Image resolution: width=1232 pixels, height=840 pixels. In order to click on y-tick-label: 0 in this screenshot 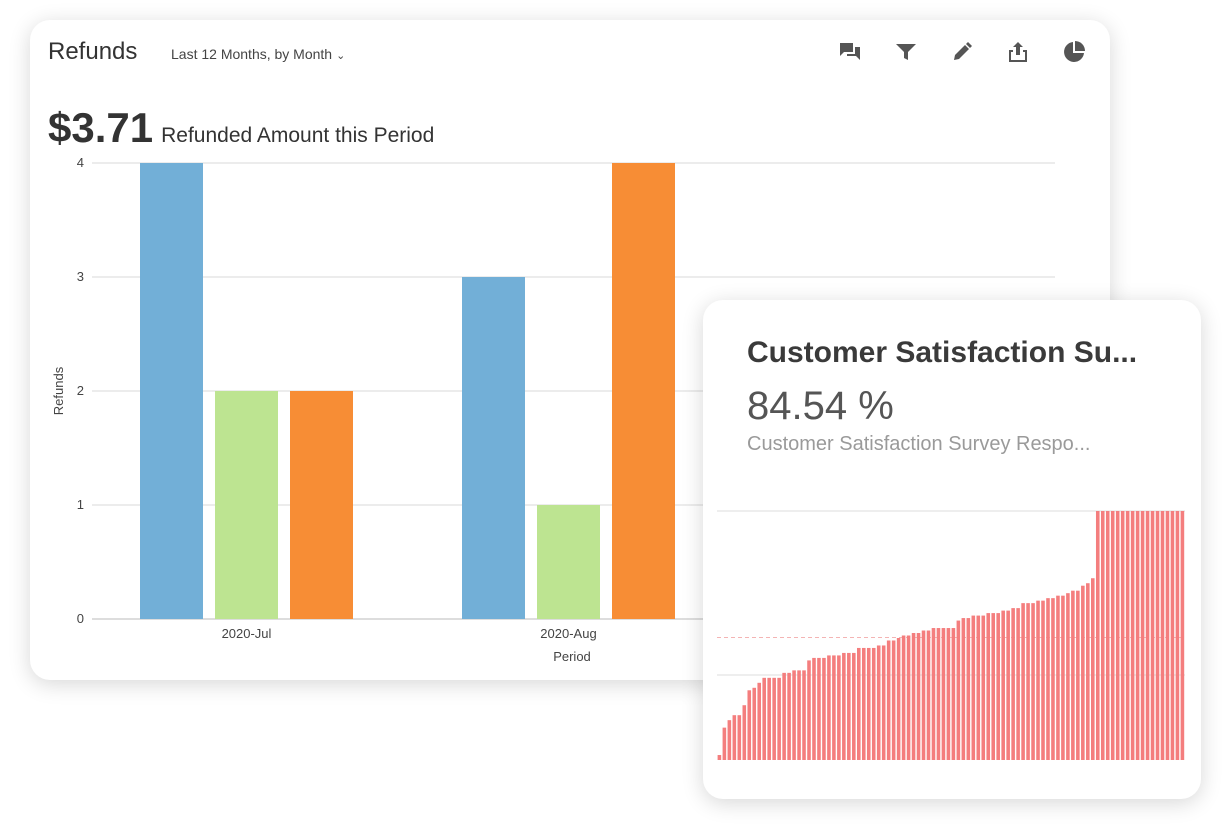, I will do `click(80, 618)`.